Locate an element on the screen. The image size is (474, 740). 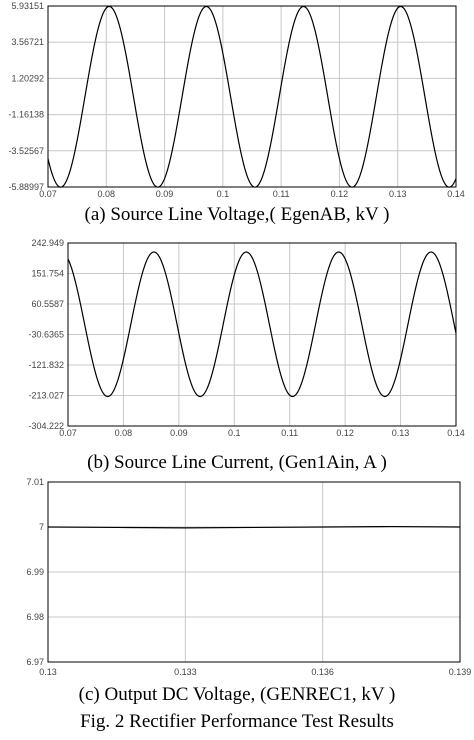
chart-caption: (a) Source Line Voltage,( EgenAB, kV ) is located at coordinates (237, 214).